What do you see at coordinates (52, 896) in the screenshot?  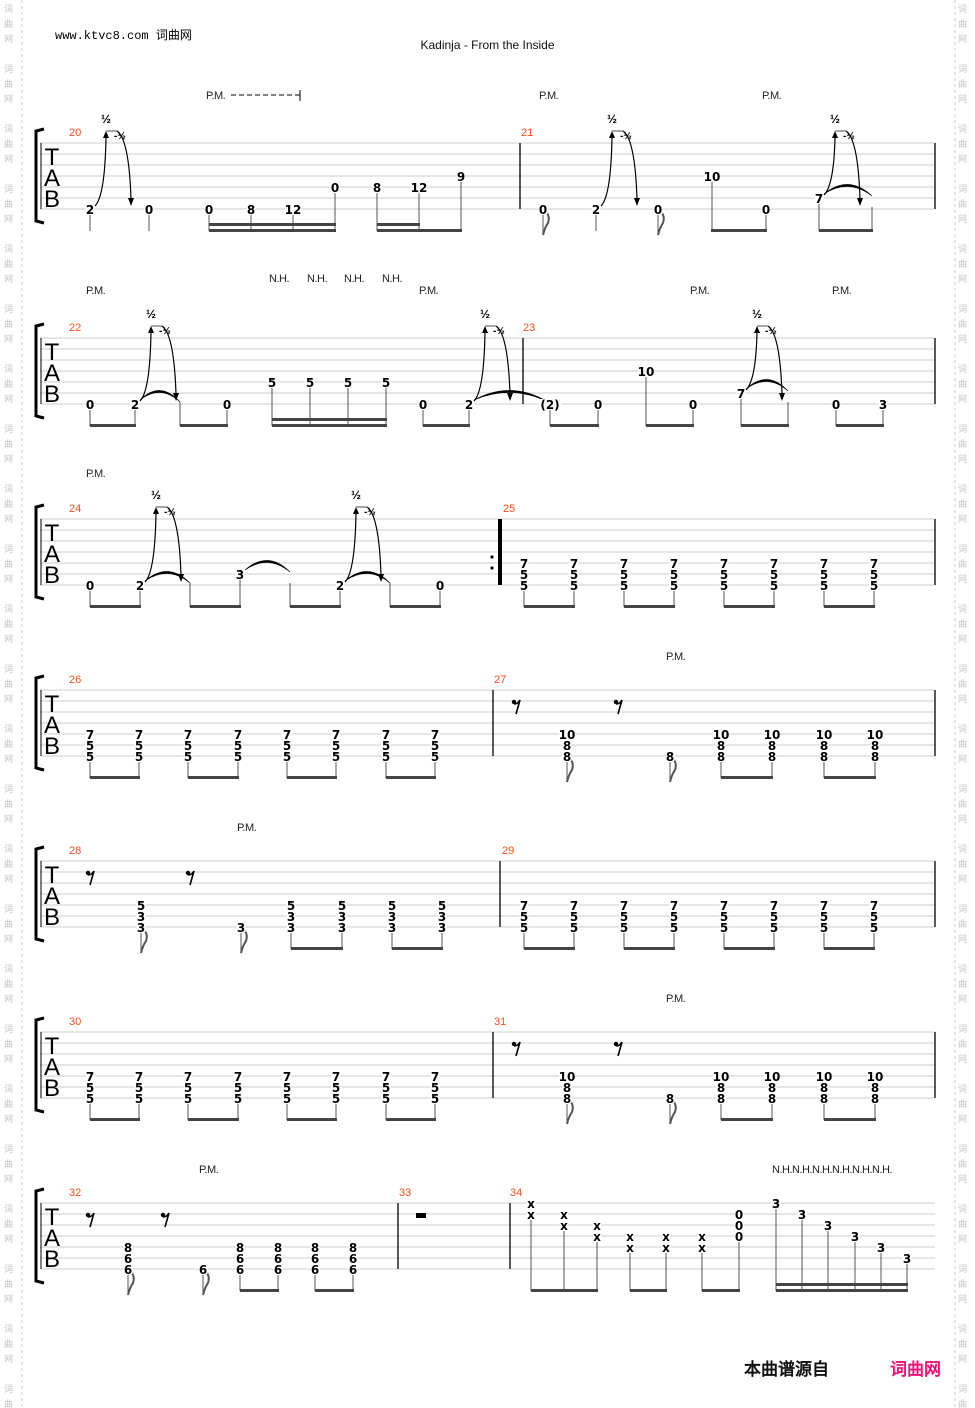 I see `tab-clef-letter: A` at bounding box center [52, 896].